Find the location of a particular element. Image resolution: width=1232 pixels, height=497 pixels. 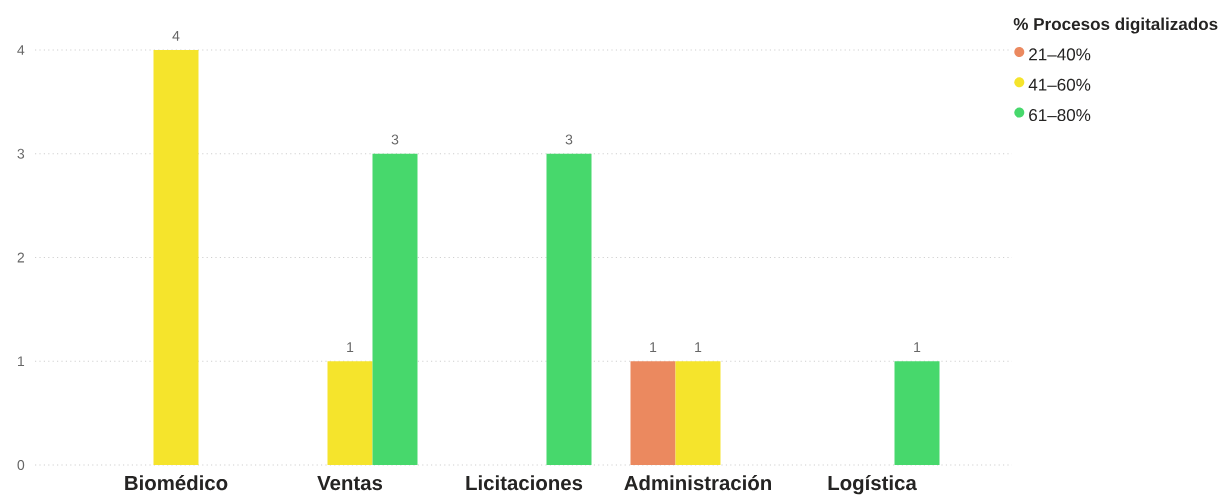

y-tick-label: 1 is located at coordinates (21, 361).